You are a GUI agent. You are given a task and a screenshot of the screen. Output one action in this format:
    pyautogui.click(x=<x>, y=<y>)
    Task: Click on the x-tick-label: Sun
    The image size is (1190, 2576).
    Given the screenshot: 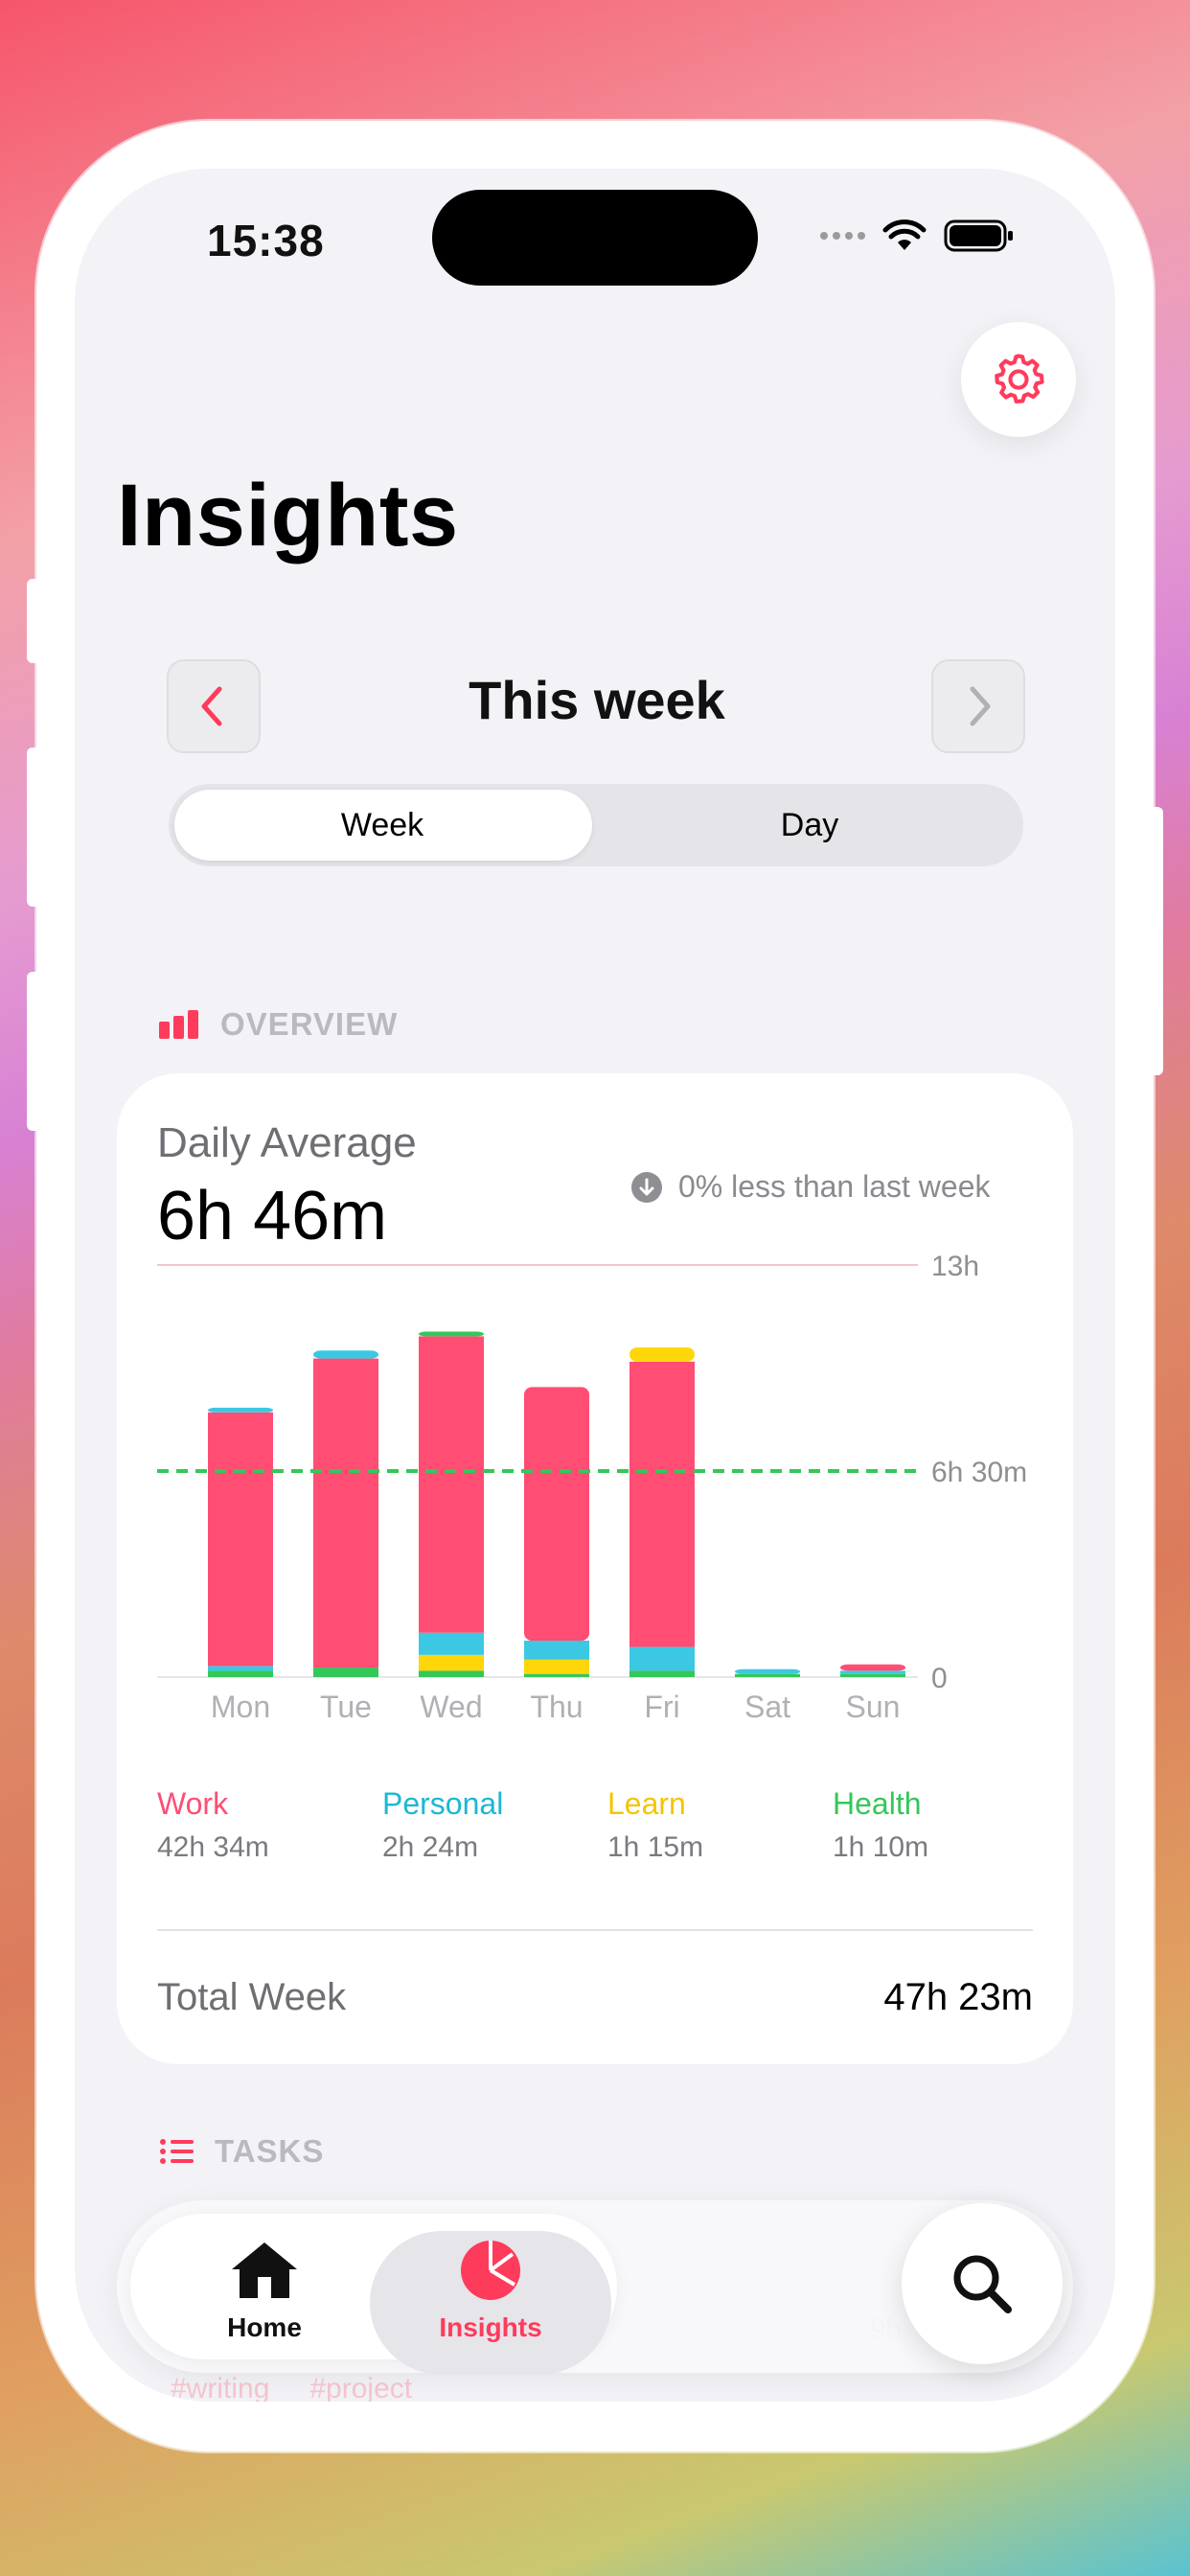 What is the action you would take?
    pyautogui.click(x=873, y=1707)
    